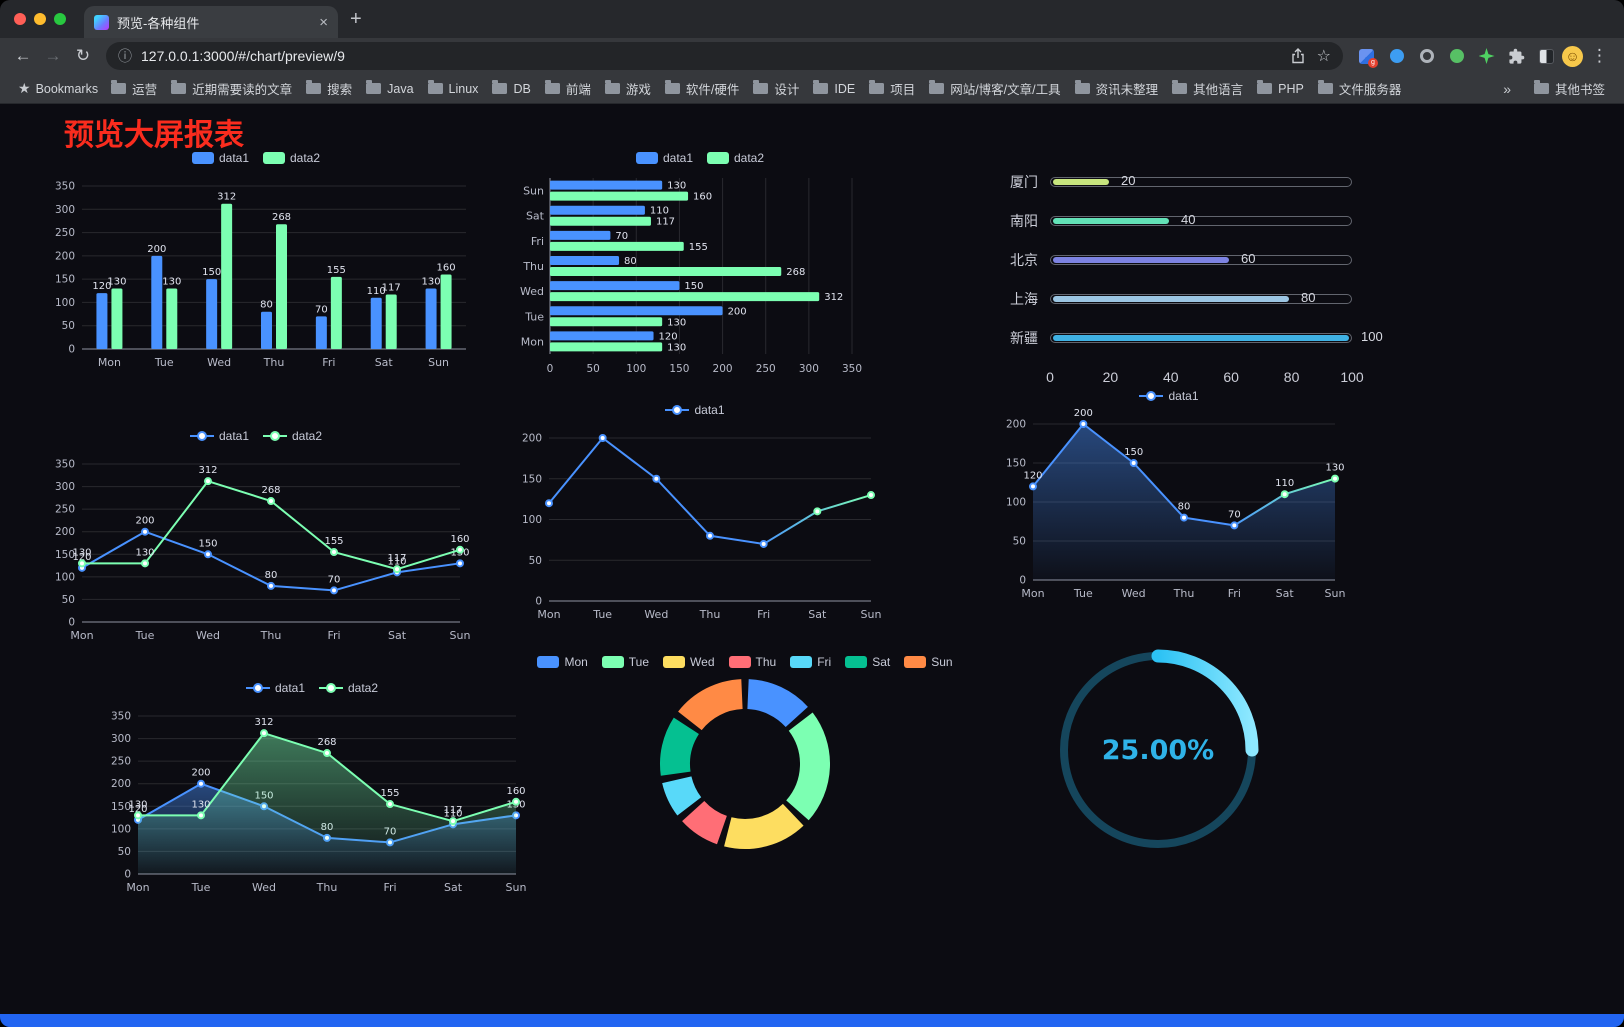 Image resolution: width=1624 pixels, height=1027 pixels. I want to click on browser-tab: 预览-各种组件 ×, so click(211, 22).